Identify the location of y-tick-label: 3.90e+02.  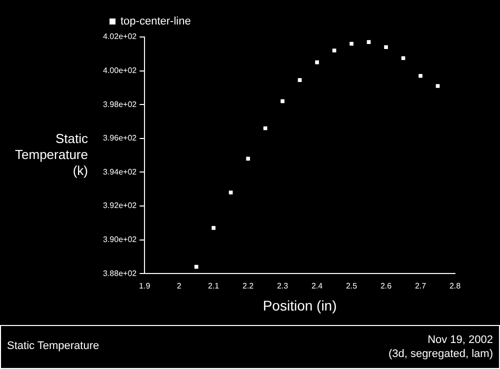
(120, 239).